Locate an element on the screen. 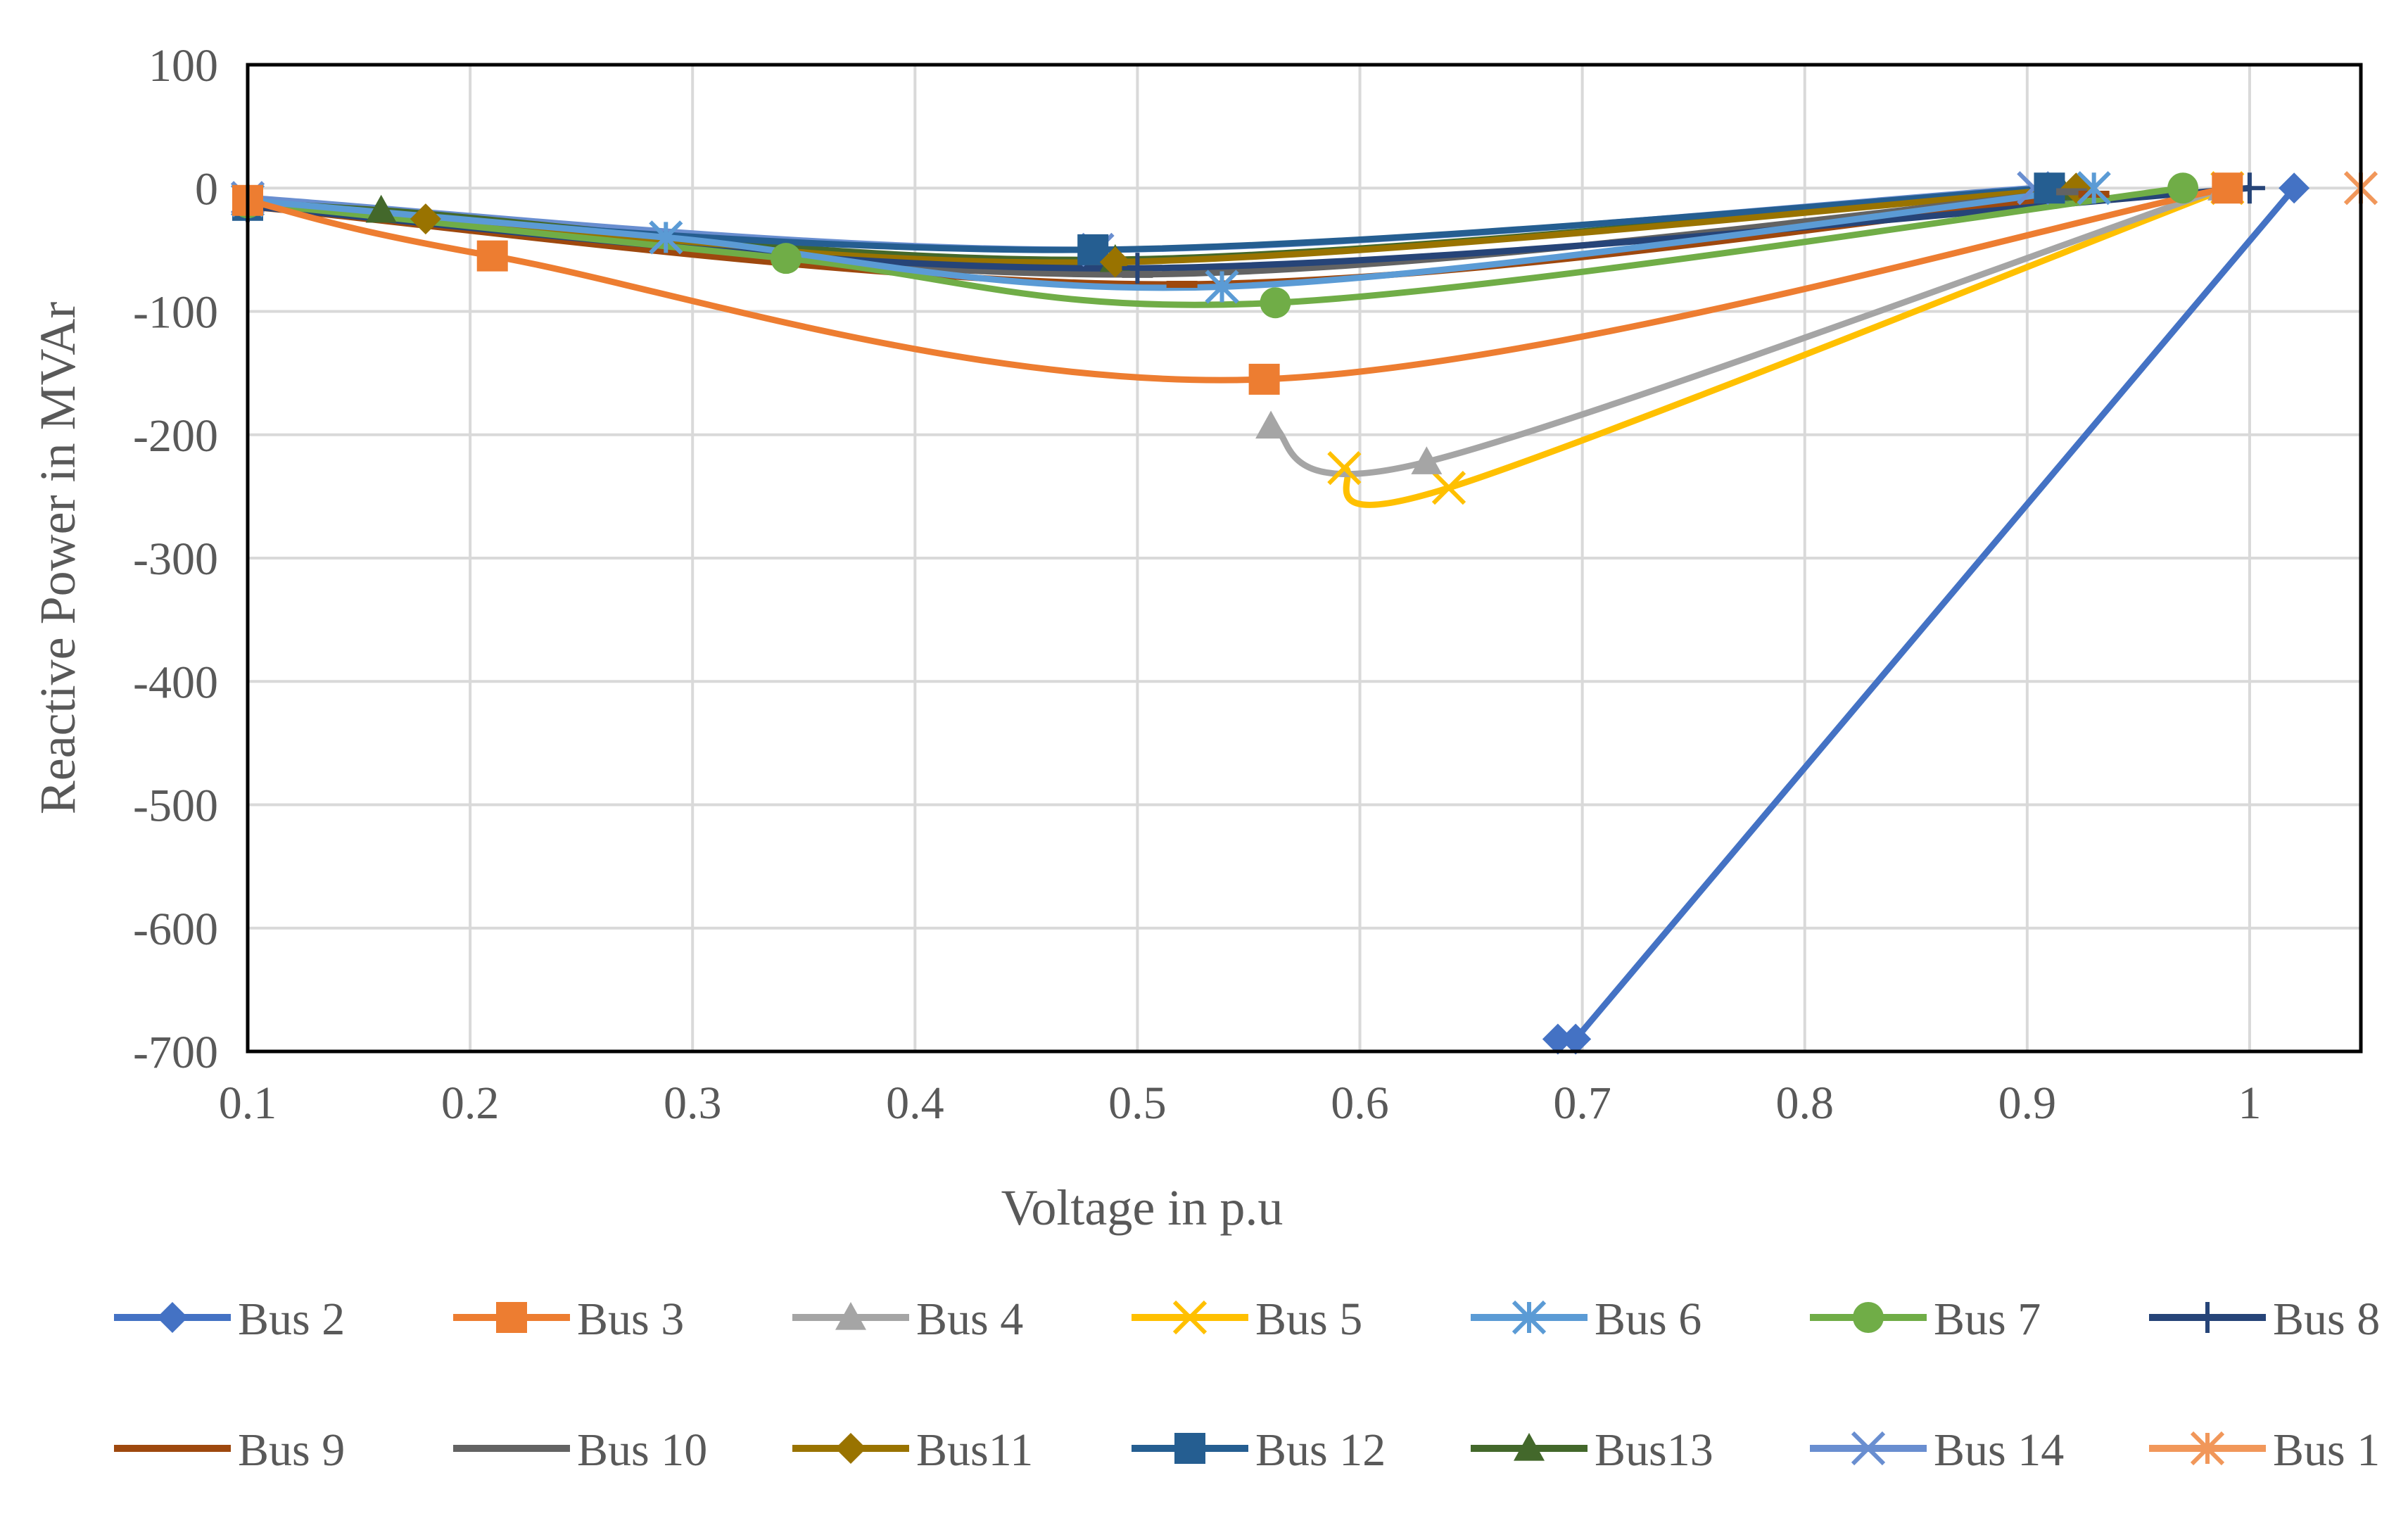 The width and height of the screenshot is (2408, 1530). x-tick-label: 0.1 is located at coordinates (248, 1103).